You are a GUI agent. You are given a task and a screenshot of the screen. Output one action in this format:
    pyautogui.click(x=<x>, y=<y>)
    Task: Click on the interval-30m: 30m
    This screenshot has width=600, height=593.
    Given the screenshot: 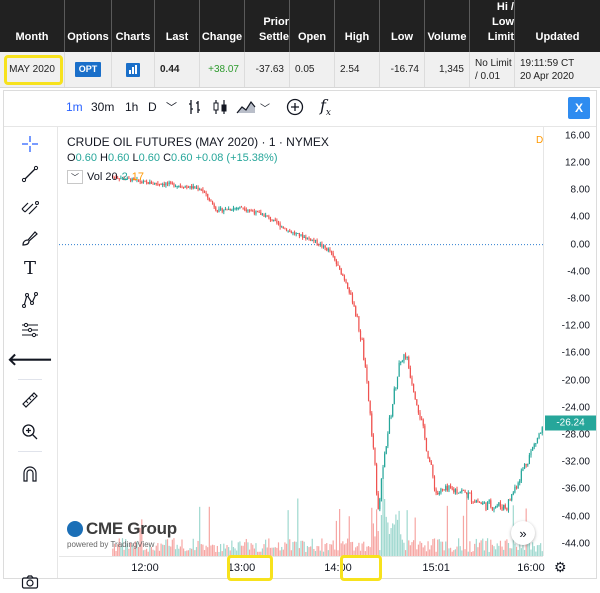 What is the action you would take?
    pyautogui.click(x=103, y=107)
    